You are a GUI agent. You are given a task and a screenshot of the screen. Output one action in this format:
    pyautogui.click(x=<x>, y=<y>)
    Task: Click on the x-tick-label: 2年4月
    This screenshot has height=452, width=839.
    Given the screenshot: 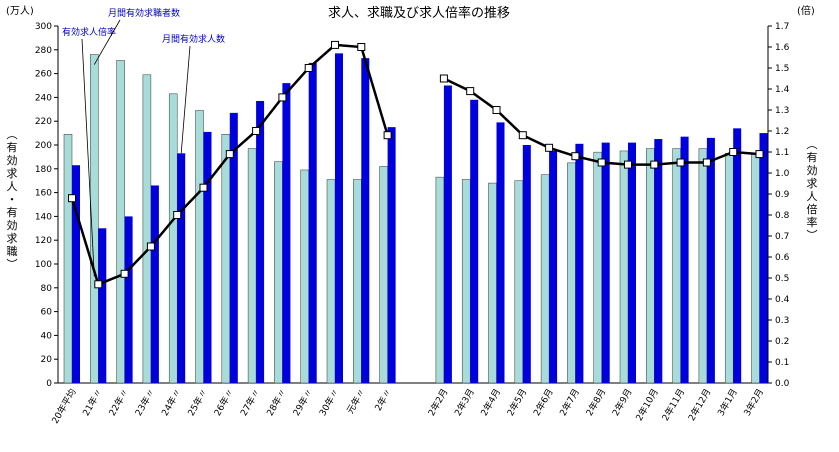 What is the action you would take?
    pyautogui.click(x=490, y=403)
    